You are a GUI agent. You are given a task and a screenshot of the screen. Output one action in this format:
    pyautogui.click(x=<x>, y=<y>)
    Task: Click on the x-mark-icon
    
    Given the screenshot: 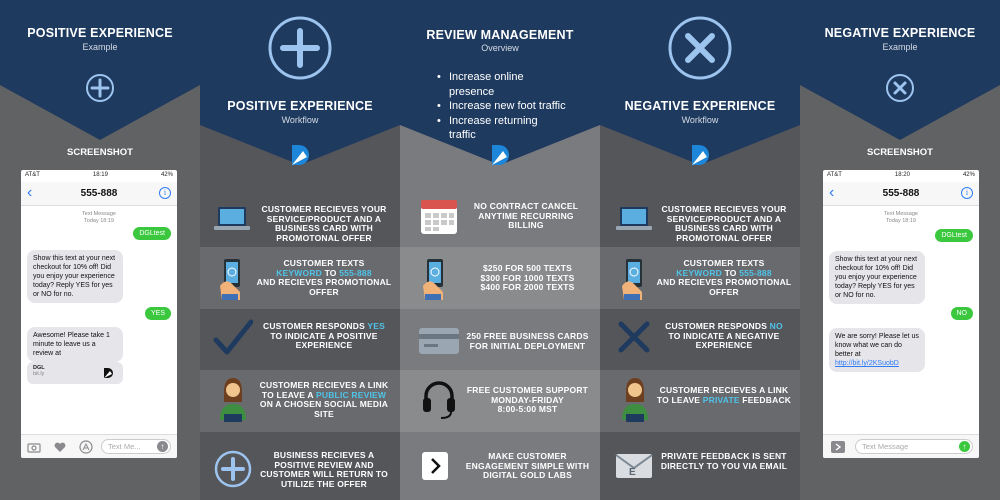 What is the action you would take?
    pyautogui.click(x=634, y=337)
    